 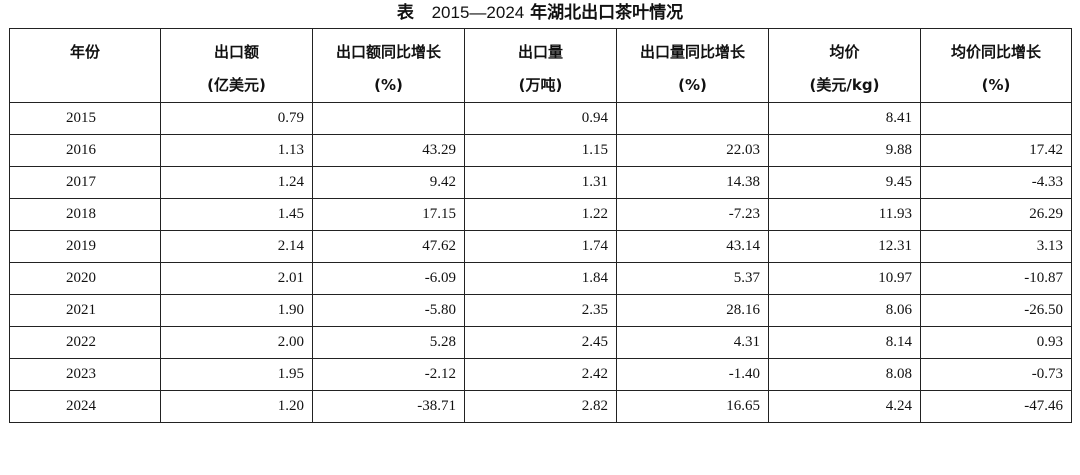 I want to click on cell-export-value: 2.14, so click(x=236, y=246).